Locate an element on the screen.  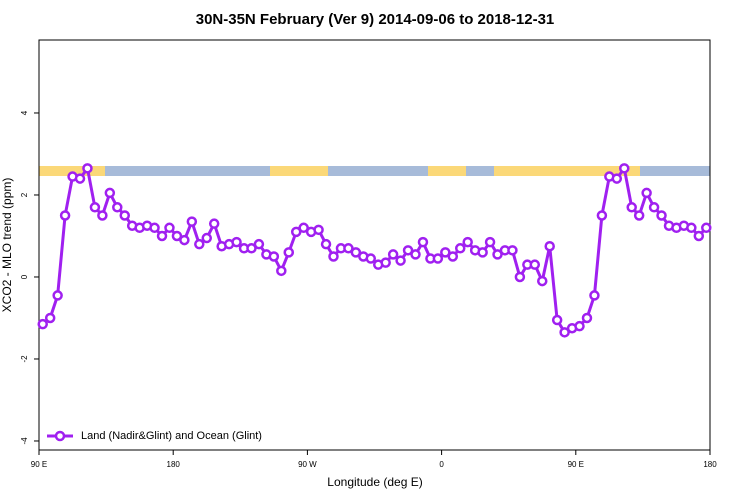
y-tick-label: 0 is located at coordinates (24, 276).